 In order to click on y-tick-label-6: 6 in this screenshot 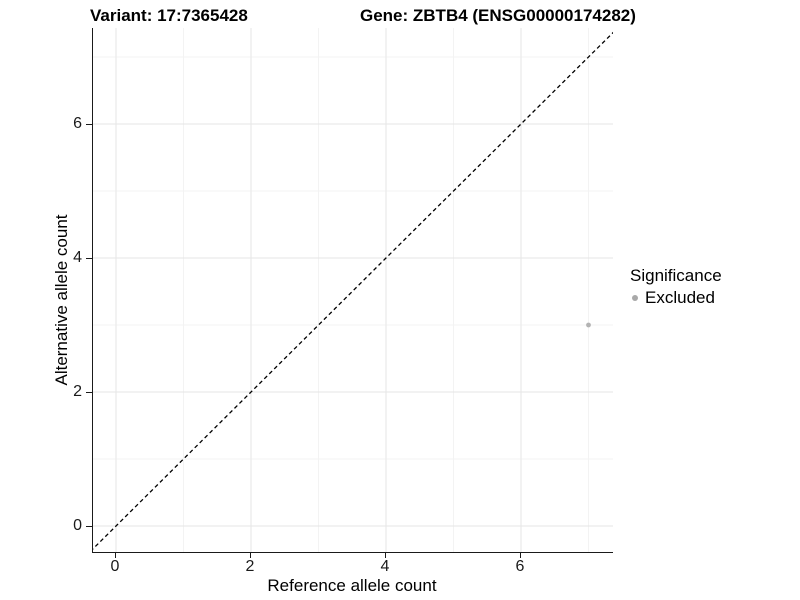, I will do `click(77, 123)`.